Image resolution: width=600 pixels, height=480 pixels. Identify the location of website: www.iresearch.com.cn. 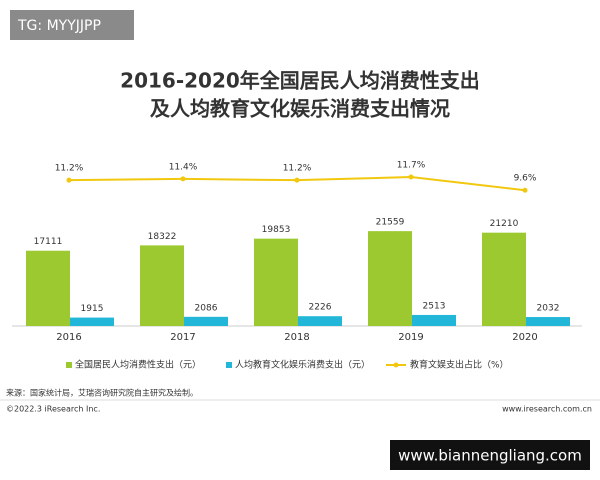
(547, 409).